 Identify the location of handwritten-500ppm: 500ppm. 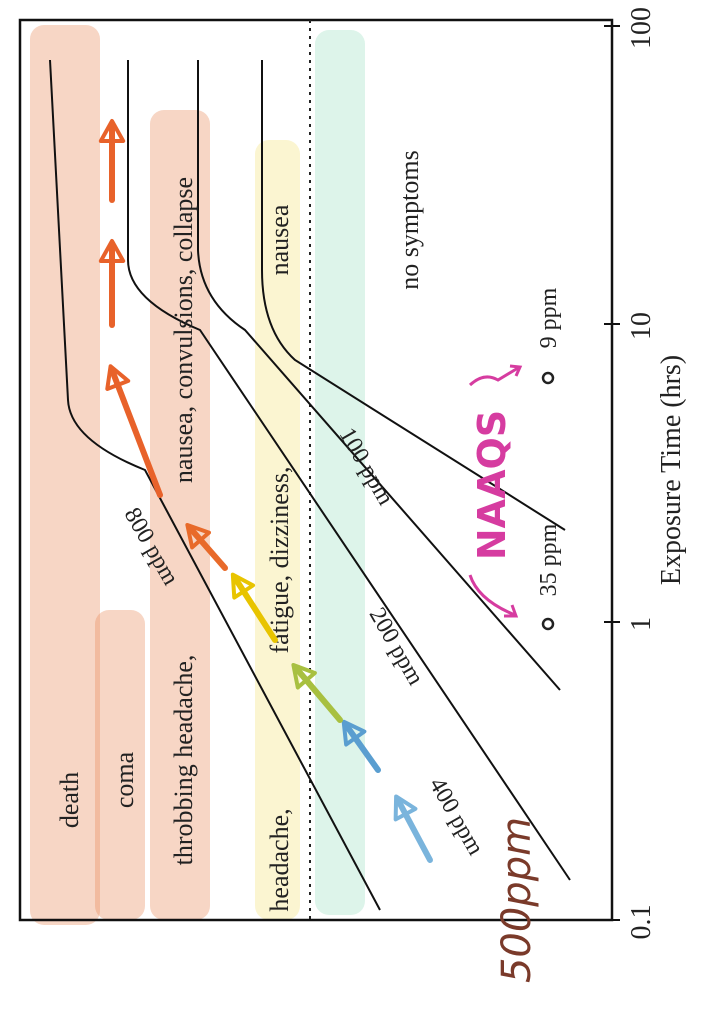
(517, 900).